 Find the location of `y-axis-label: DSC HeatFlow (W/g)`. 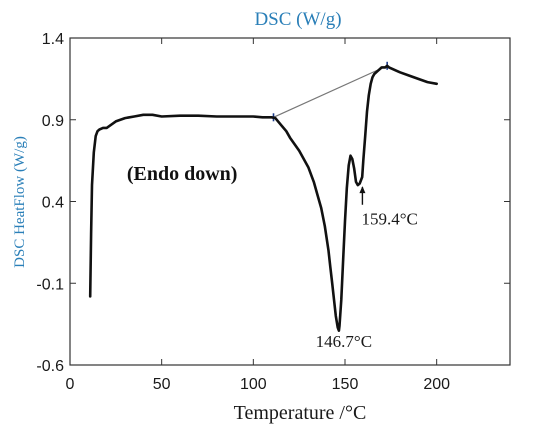

y-axis-label: DSC HeatFlow (W/g) is located at coordinates (20, 202).